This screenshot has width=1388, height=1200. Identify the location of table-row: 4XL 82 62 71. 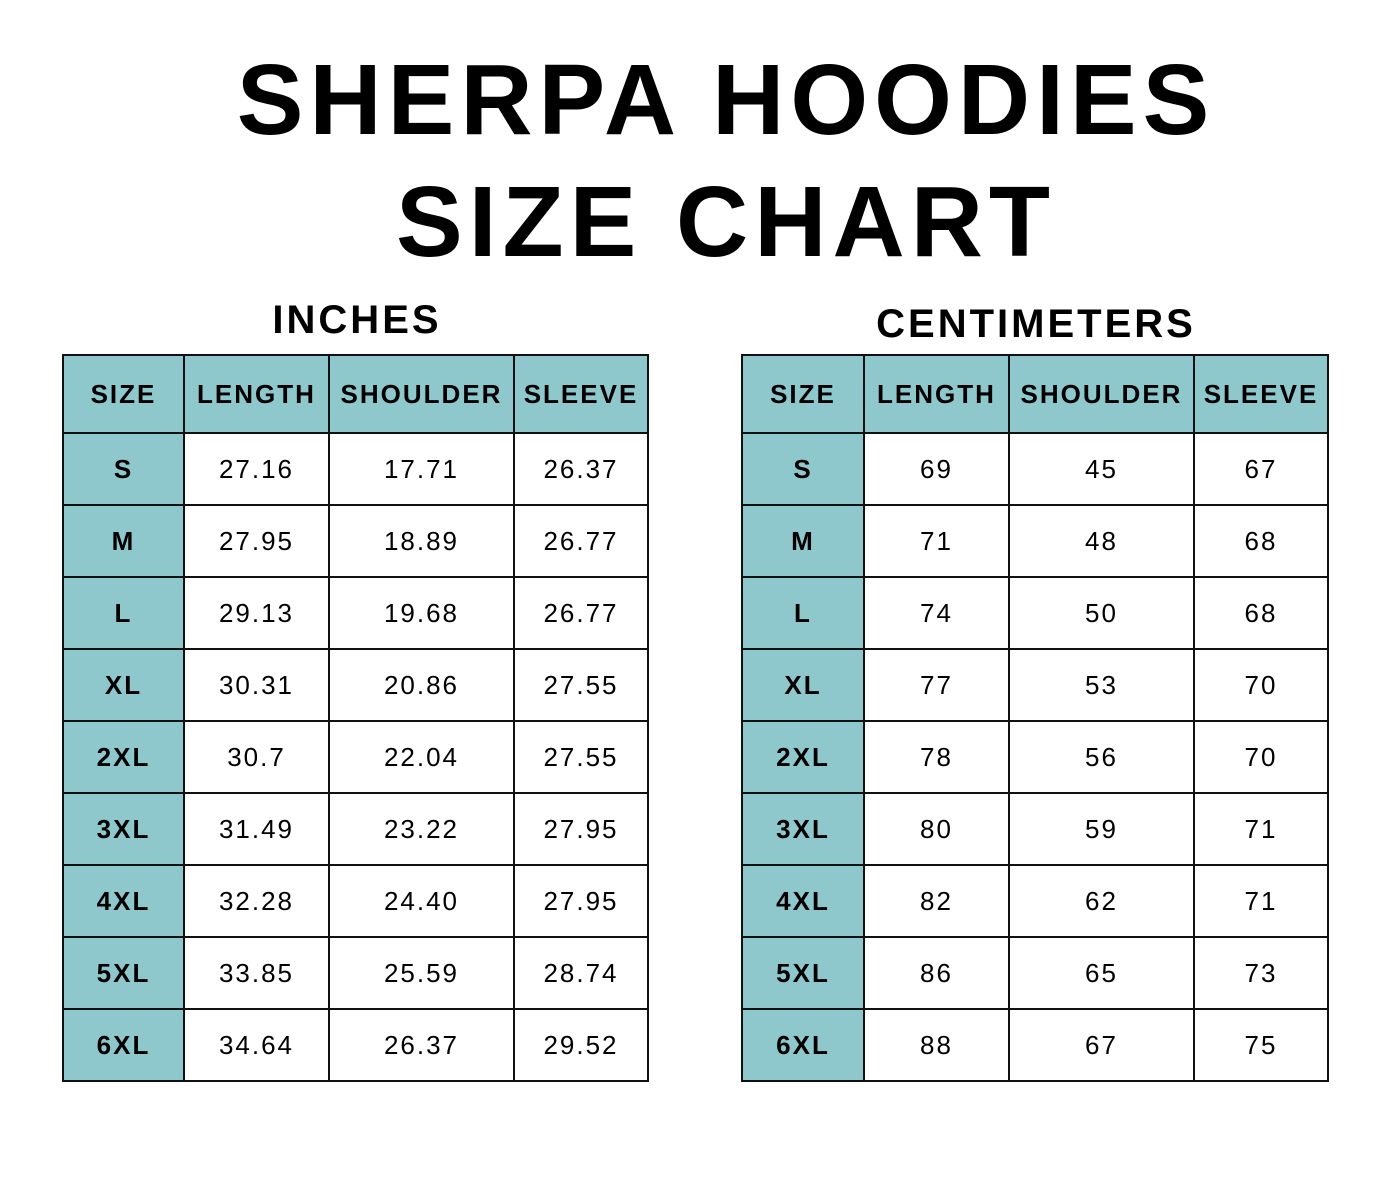
(1035, 901).